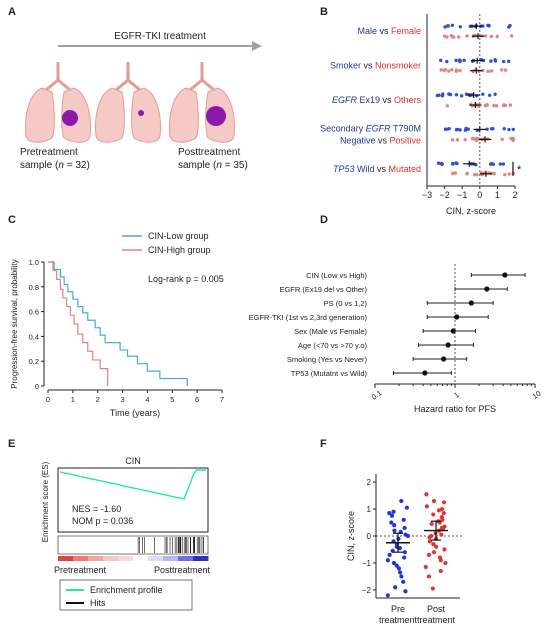 This screenshot has height=636, width=550. I want to click on forest-row-label: EGFR-TKI (1st vs 2,3rd generation), so click(308, 317).